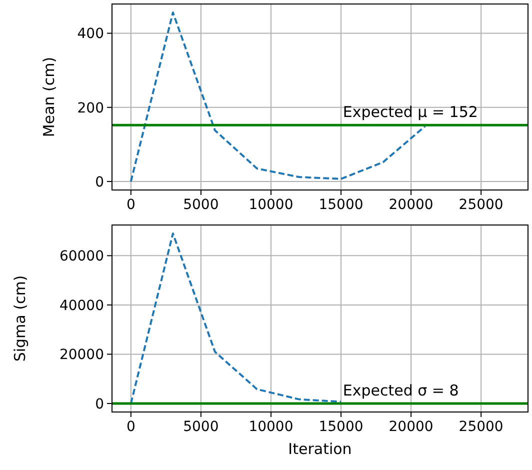 This screenshot has height=470, width=532. I want to click on y-tick-label: 20000, so click(81, 355).